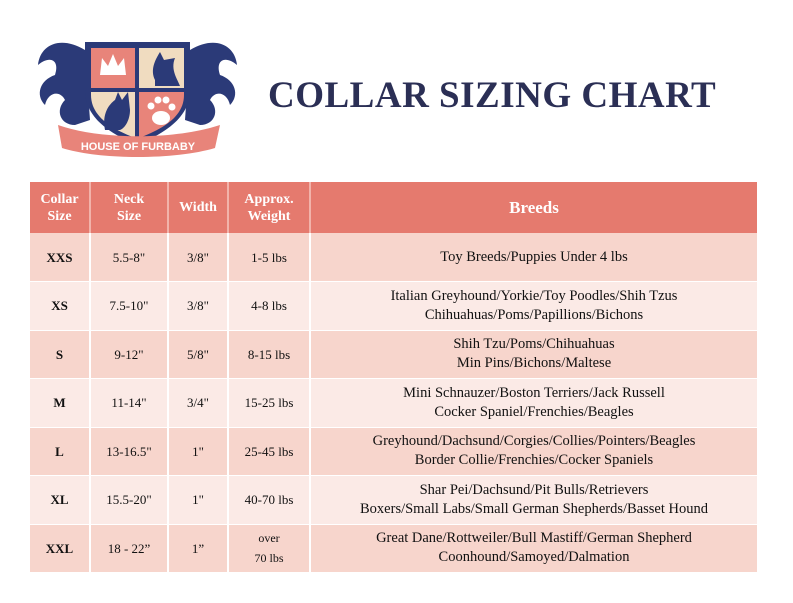  Describe the element at coordinates (129, 199) in the screenshot. I see `header-text: Neck` at that location.